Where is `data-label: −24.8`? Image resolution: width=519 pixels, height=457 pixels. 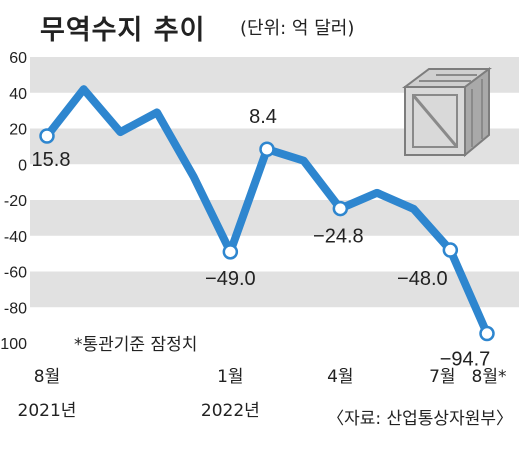 data-label: −24.8 is located at coordinates (338, 237).